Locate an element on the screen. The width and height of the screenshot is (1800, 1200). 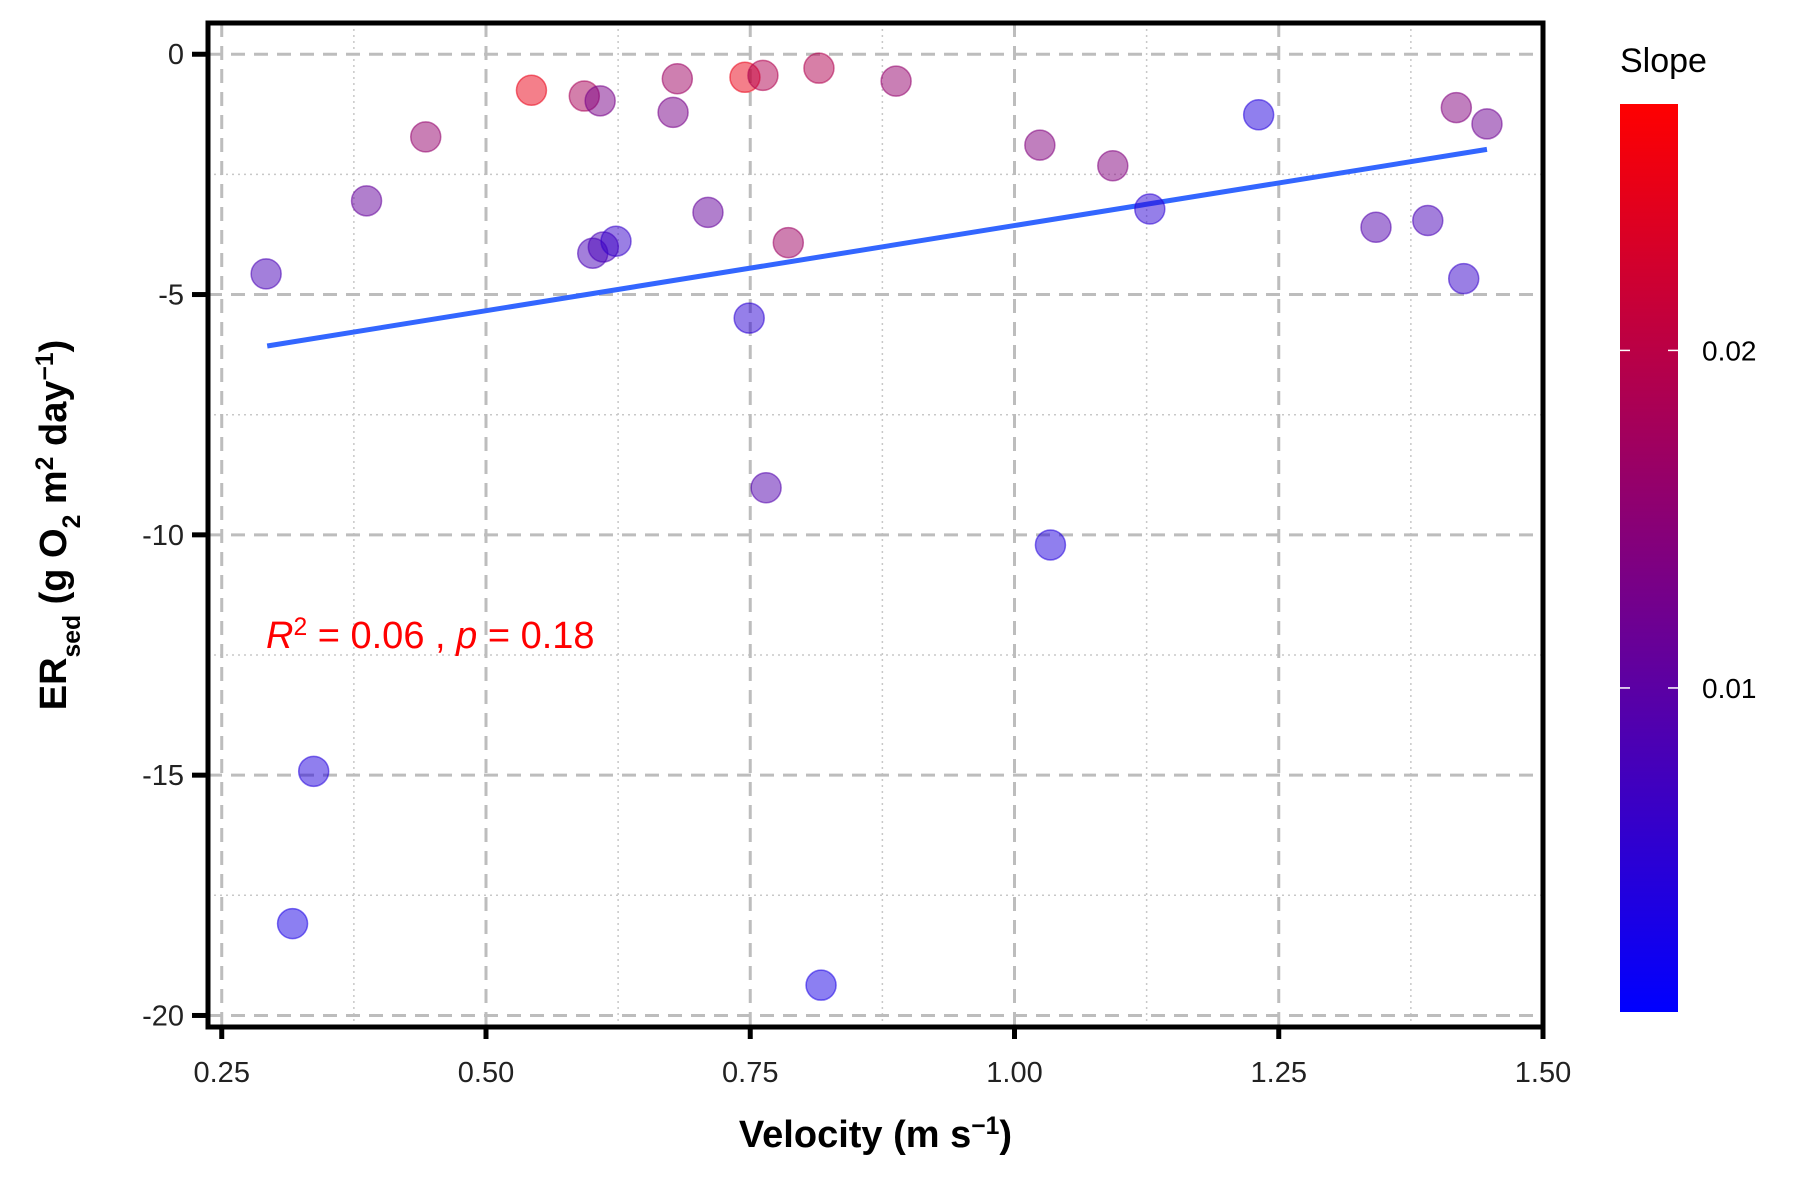
text-part: = 0.06 , is located at coordinates (381, 636).